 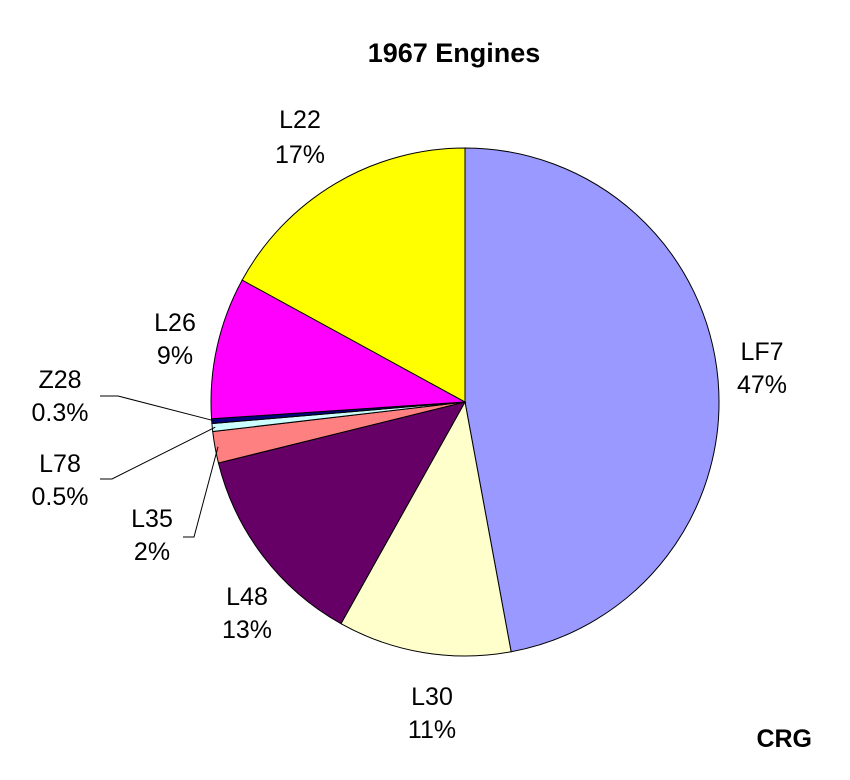 What do you see at coordinates (247, 630) in the screenshot?
I see `slice-pct-label-l48: 13%` at bounding box center [247, 630].